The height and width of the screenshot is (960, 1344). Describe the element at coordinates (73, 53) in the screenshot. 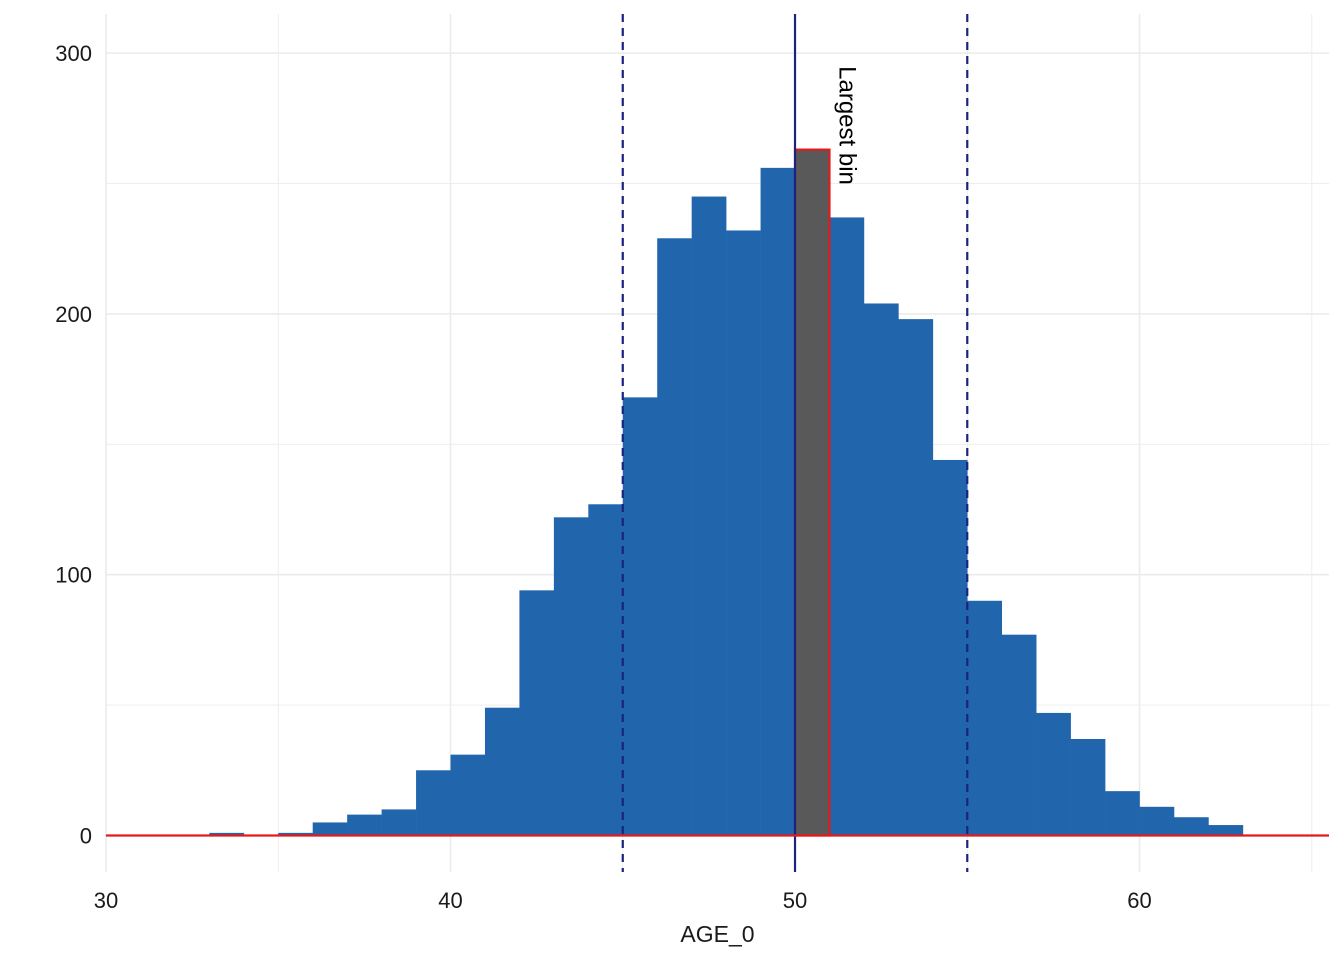

I see `y-tick-label: 300` at that location.